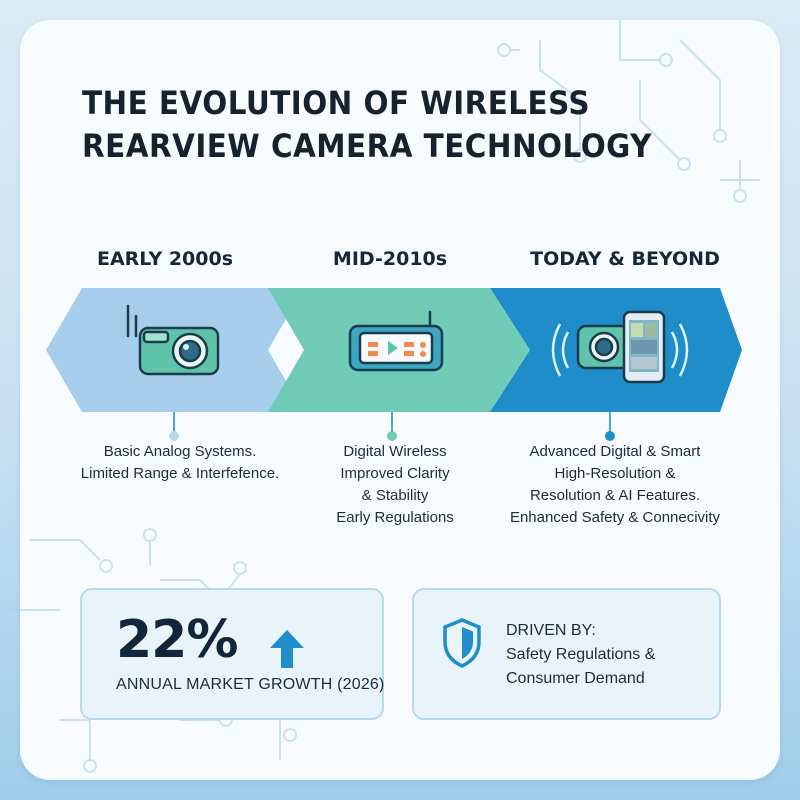  What do you see at coordinates (551, 630) in the screenshot?
I see `drivers-heading: DRIVEN BY:` at bounding box center [551, 630].